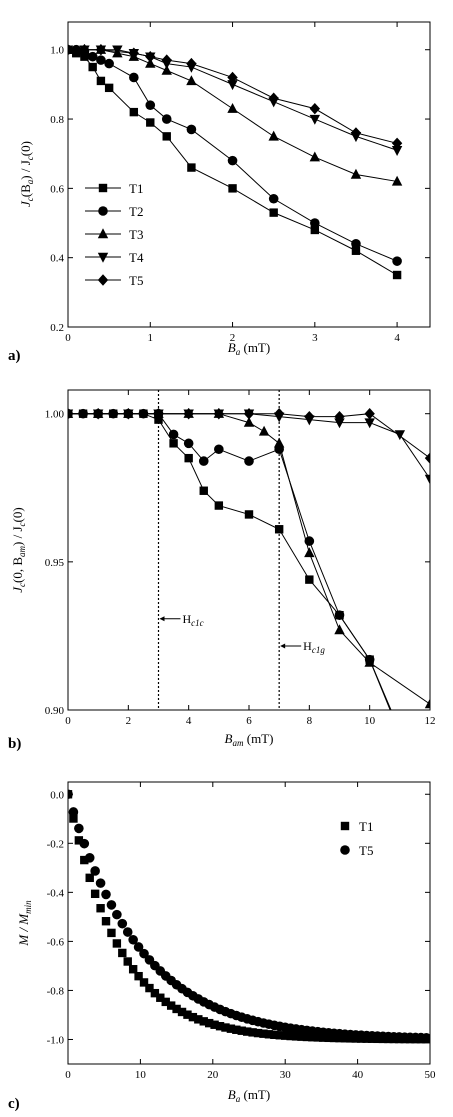 The image size is (453, 1117). I want to click on x-tick-label: 0, so click(68, 1075).